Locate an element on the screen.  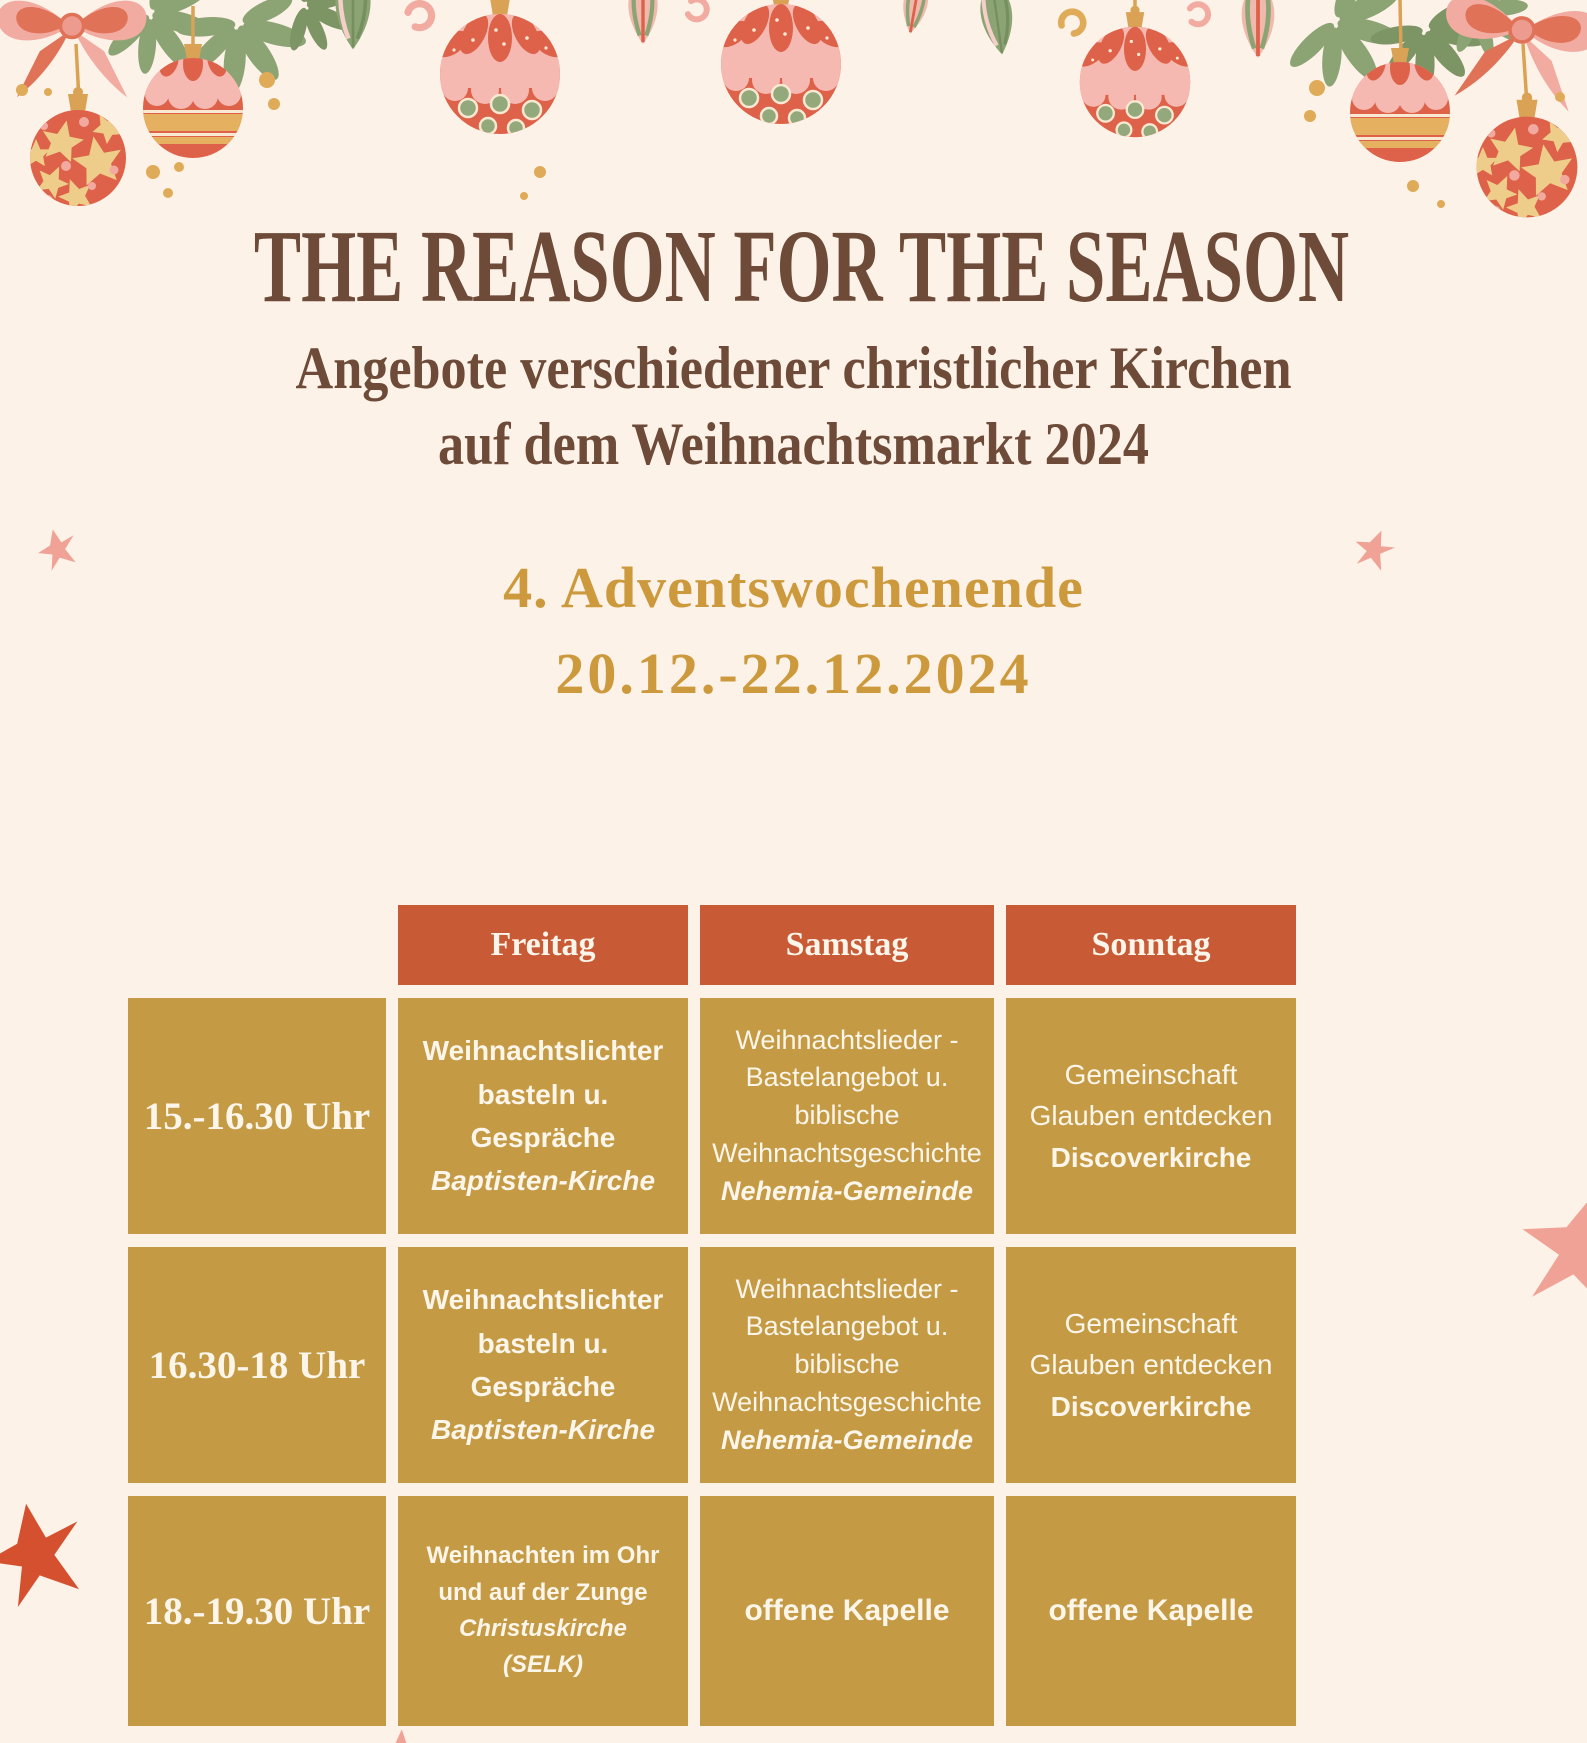
ornament-string is located at coordinates (801, 53).